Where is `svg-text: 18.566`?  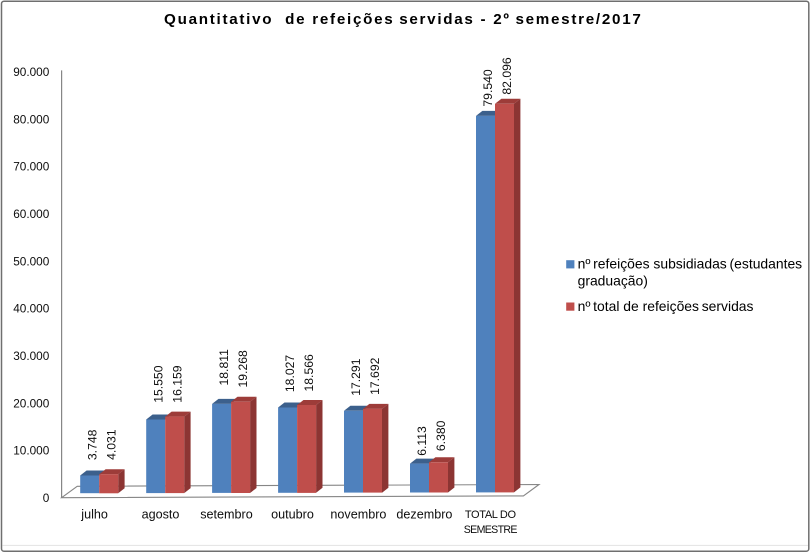
svg-text: 18.566 is located at coordinates (309, 372).